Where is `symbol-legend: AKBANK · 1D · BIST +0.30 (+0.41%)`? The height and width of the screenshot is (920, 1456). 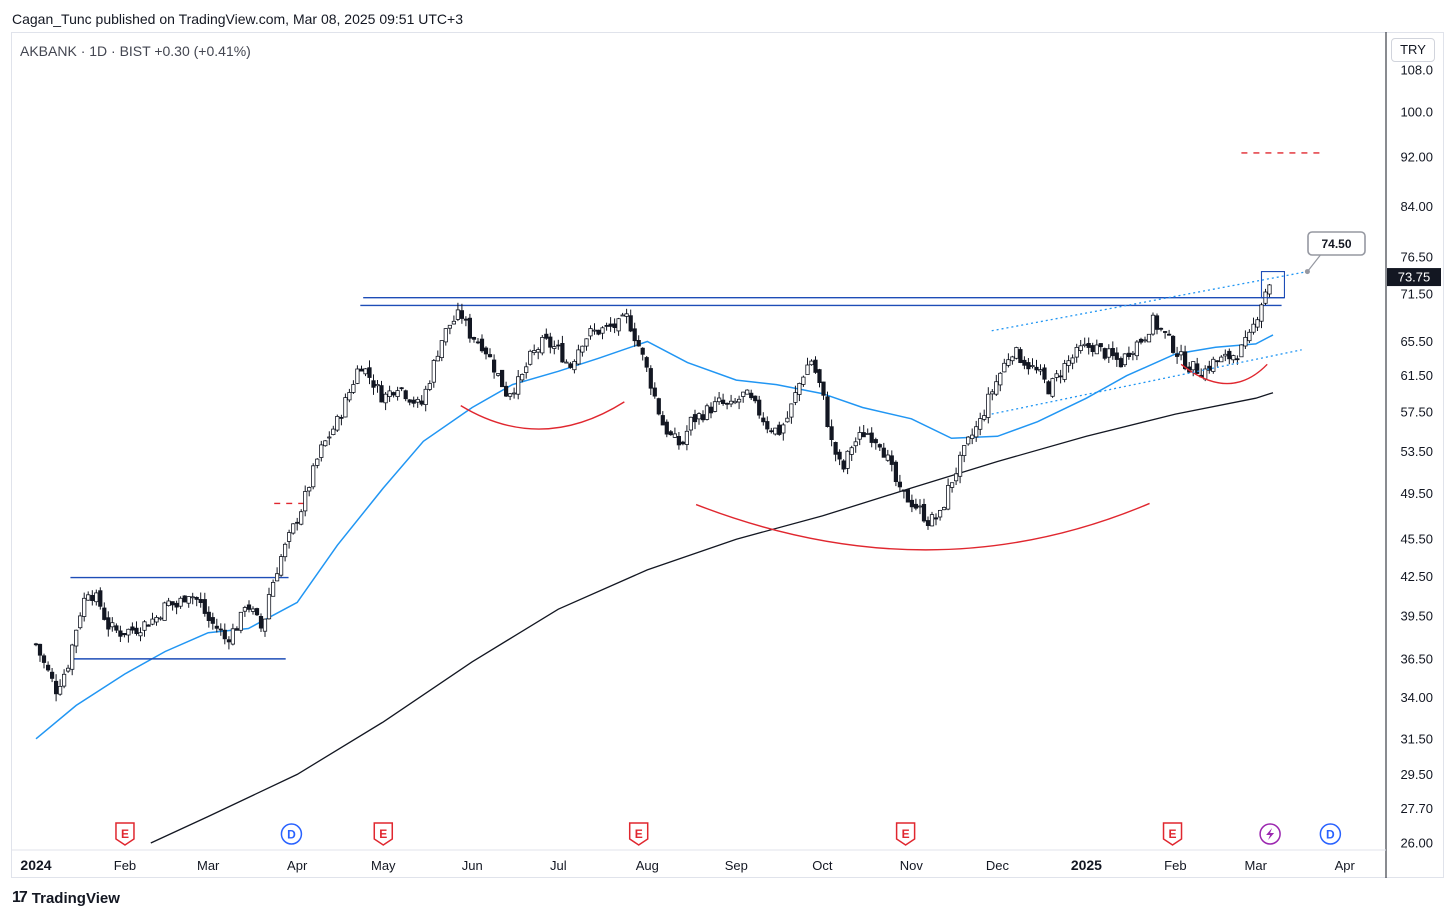
symbol-legend: AKBANK · 1D · BIST +0.30 (+0.41%) is located at coordinates (135, 51).